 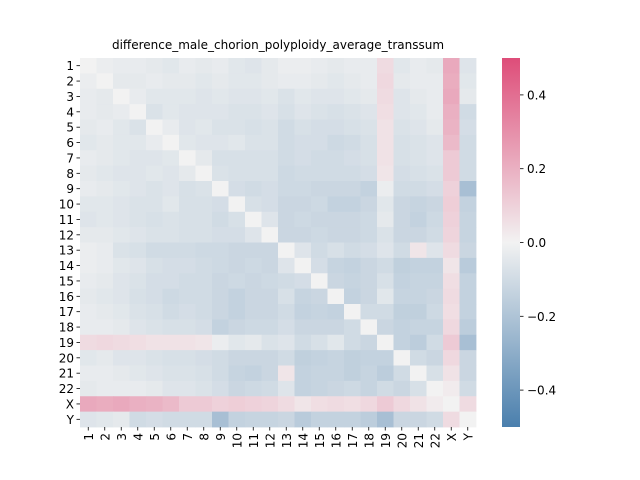 I want to click on row-label: 7, so click(x=70, y=158).